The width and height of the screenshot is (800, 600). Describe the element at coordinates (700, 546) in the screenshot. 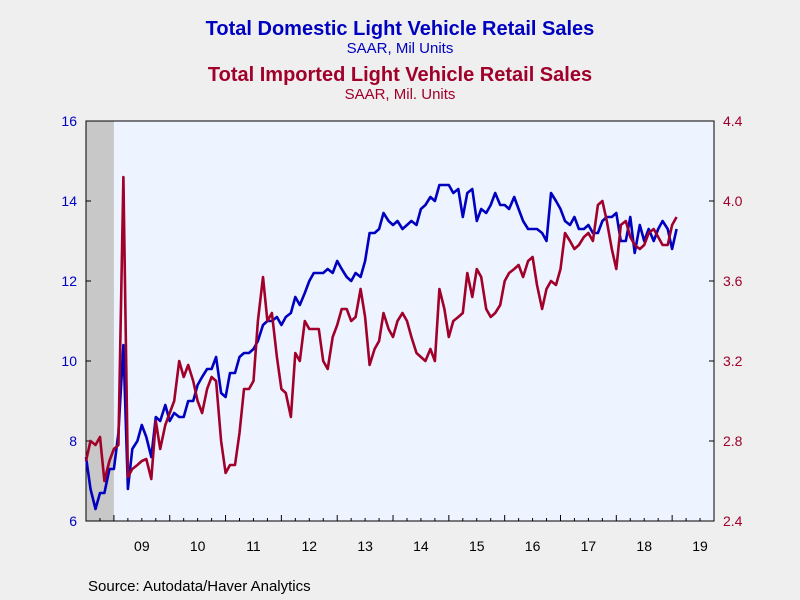

I see `x-tick-label: 19` at that location.